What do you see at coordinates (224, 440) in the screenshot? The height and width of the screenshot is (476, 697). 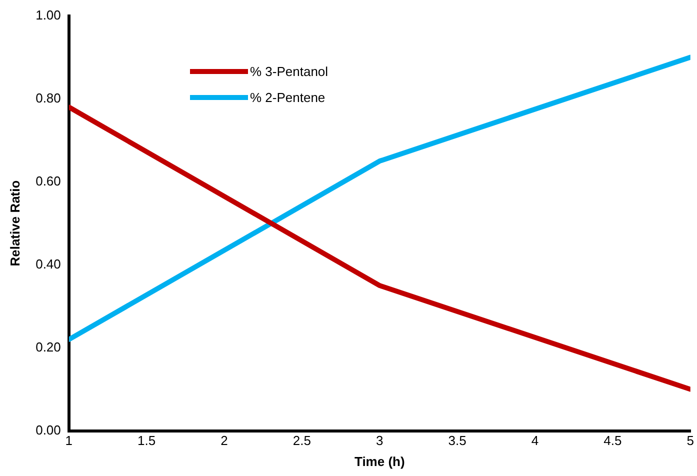 I see `x-tick-label: 2` at bounding box center [224, 440].